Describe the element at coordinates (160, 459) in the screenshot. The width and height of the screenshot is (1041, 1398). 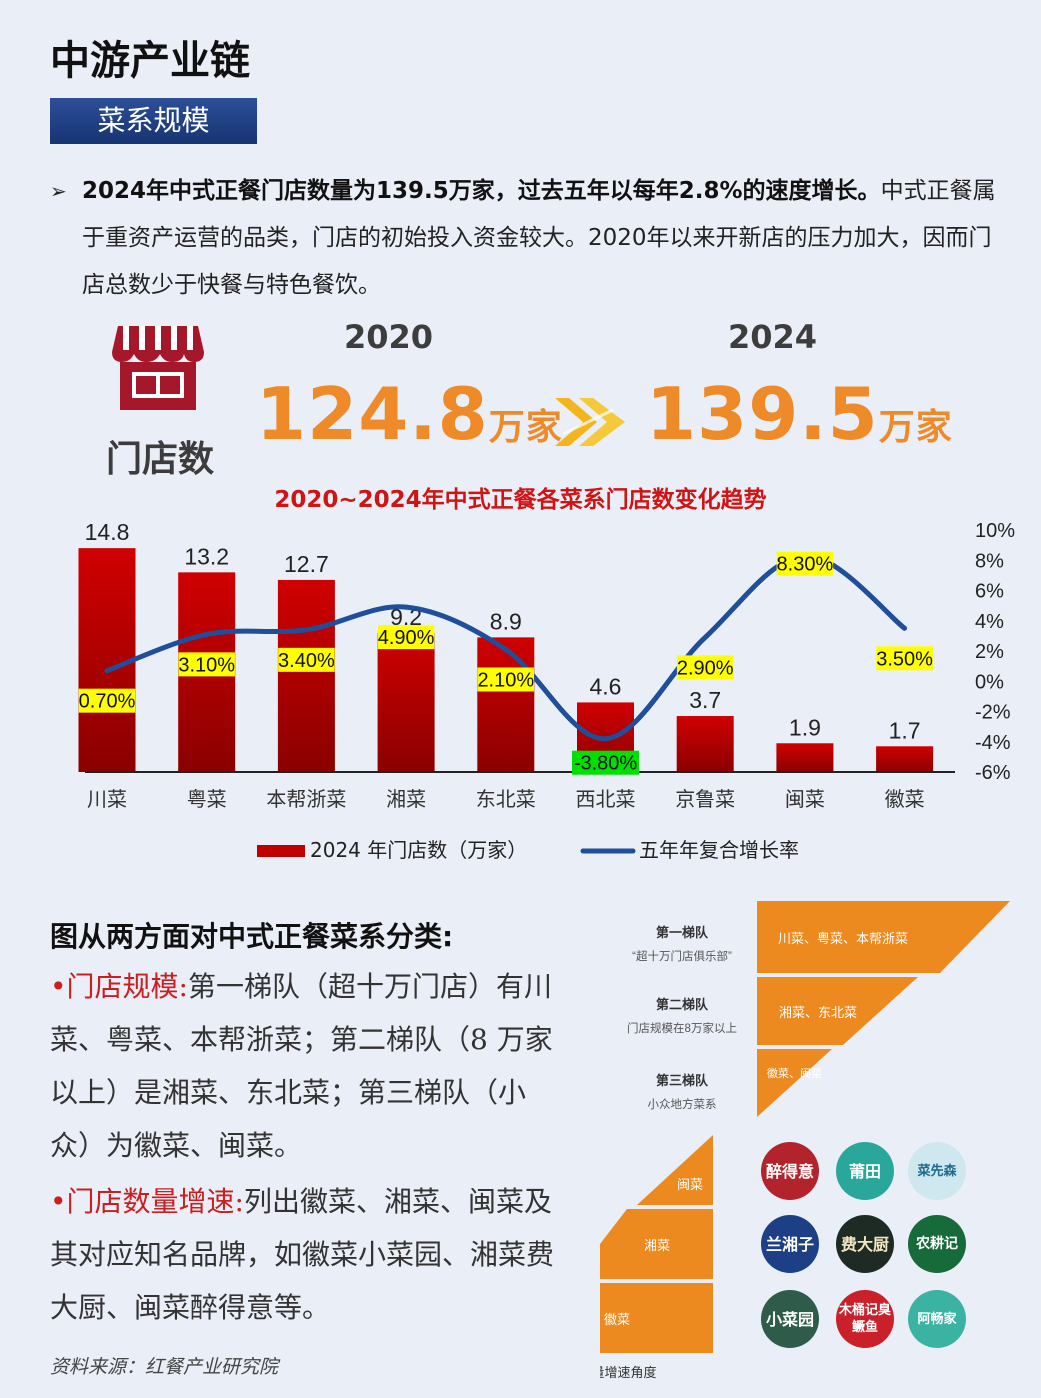
I see `store-count-label: 门店数` at that location.